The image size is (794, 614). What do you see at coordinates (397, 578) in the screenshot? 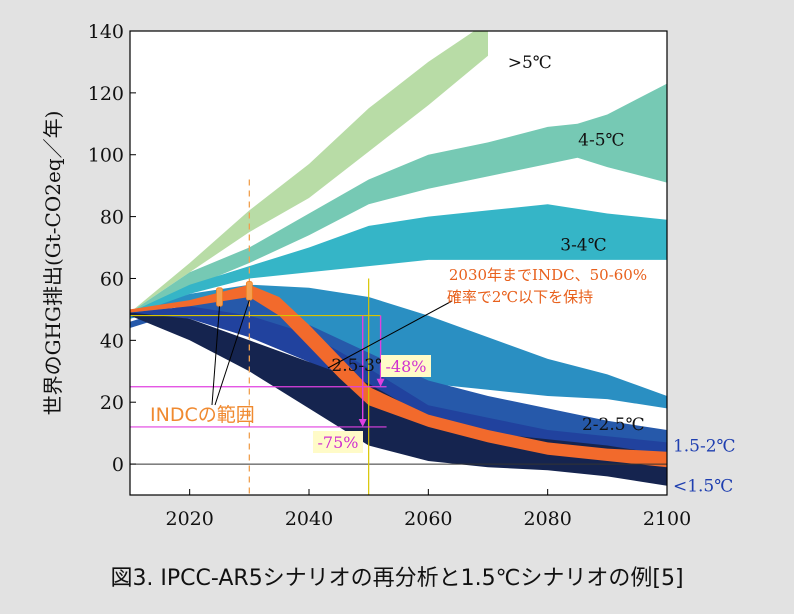
I see `figure-caption: 図3. IPCC-AR5シナリオの再分析と1.5℃シナリオの例[5]` at bounding box center [397, 578].